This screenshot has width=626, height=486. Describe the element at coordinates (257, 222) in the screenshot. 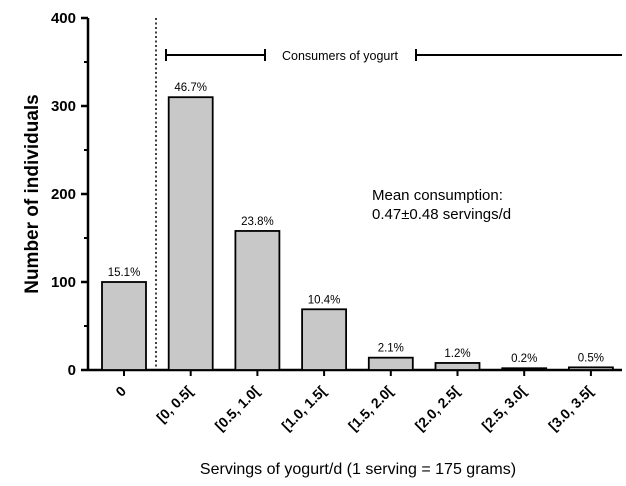

I see `bar-data-label: 23.8%` at that location.